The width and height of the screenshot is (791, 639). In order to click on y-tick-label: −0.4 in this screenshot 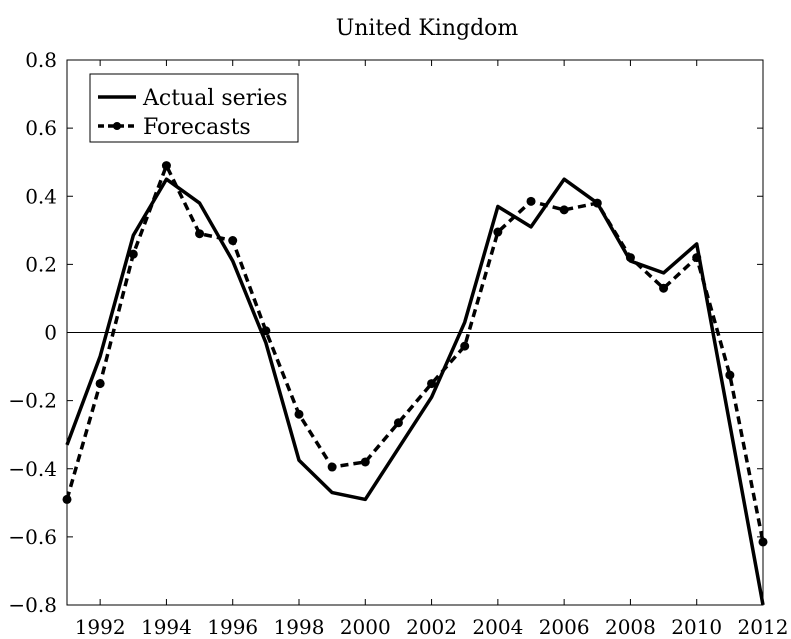, I will do `click(32, 469)`.